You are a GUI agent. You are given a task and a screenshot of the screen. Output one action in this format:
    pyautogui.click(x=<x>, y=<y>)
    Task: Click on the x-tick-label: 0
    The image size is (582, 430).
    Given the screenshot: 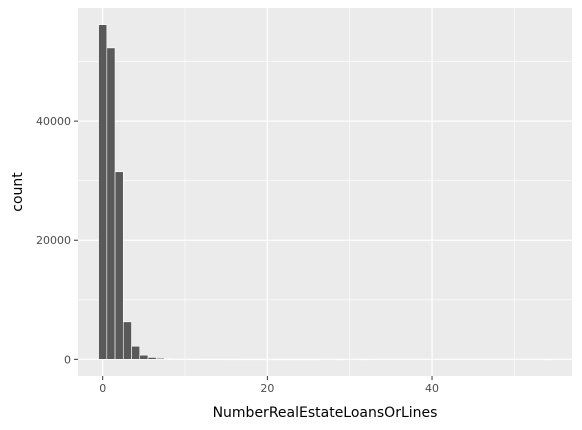 What is the action you would take?
    pyautogui.click(x=102, y=388)
    